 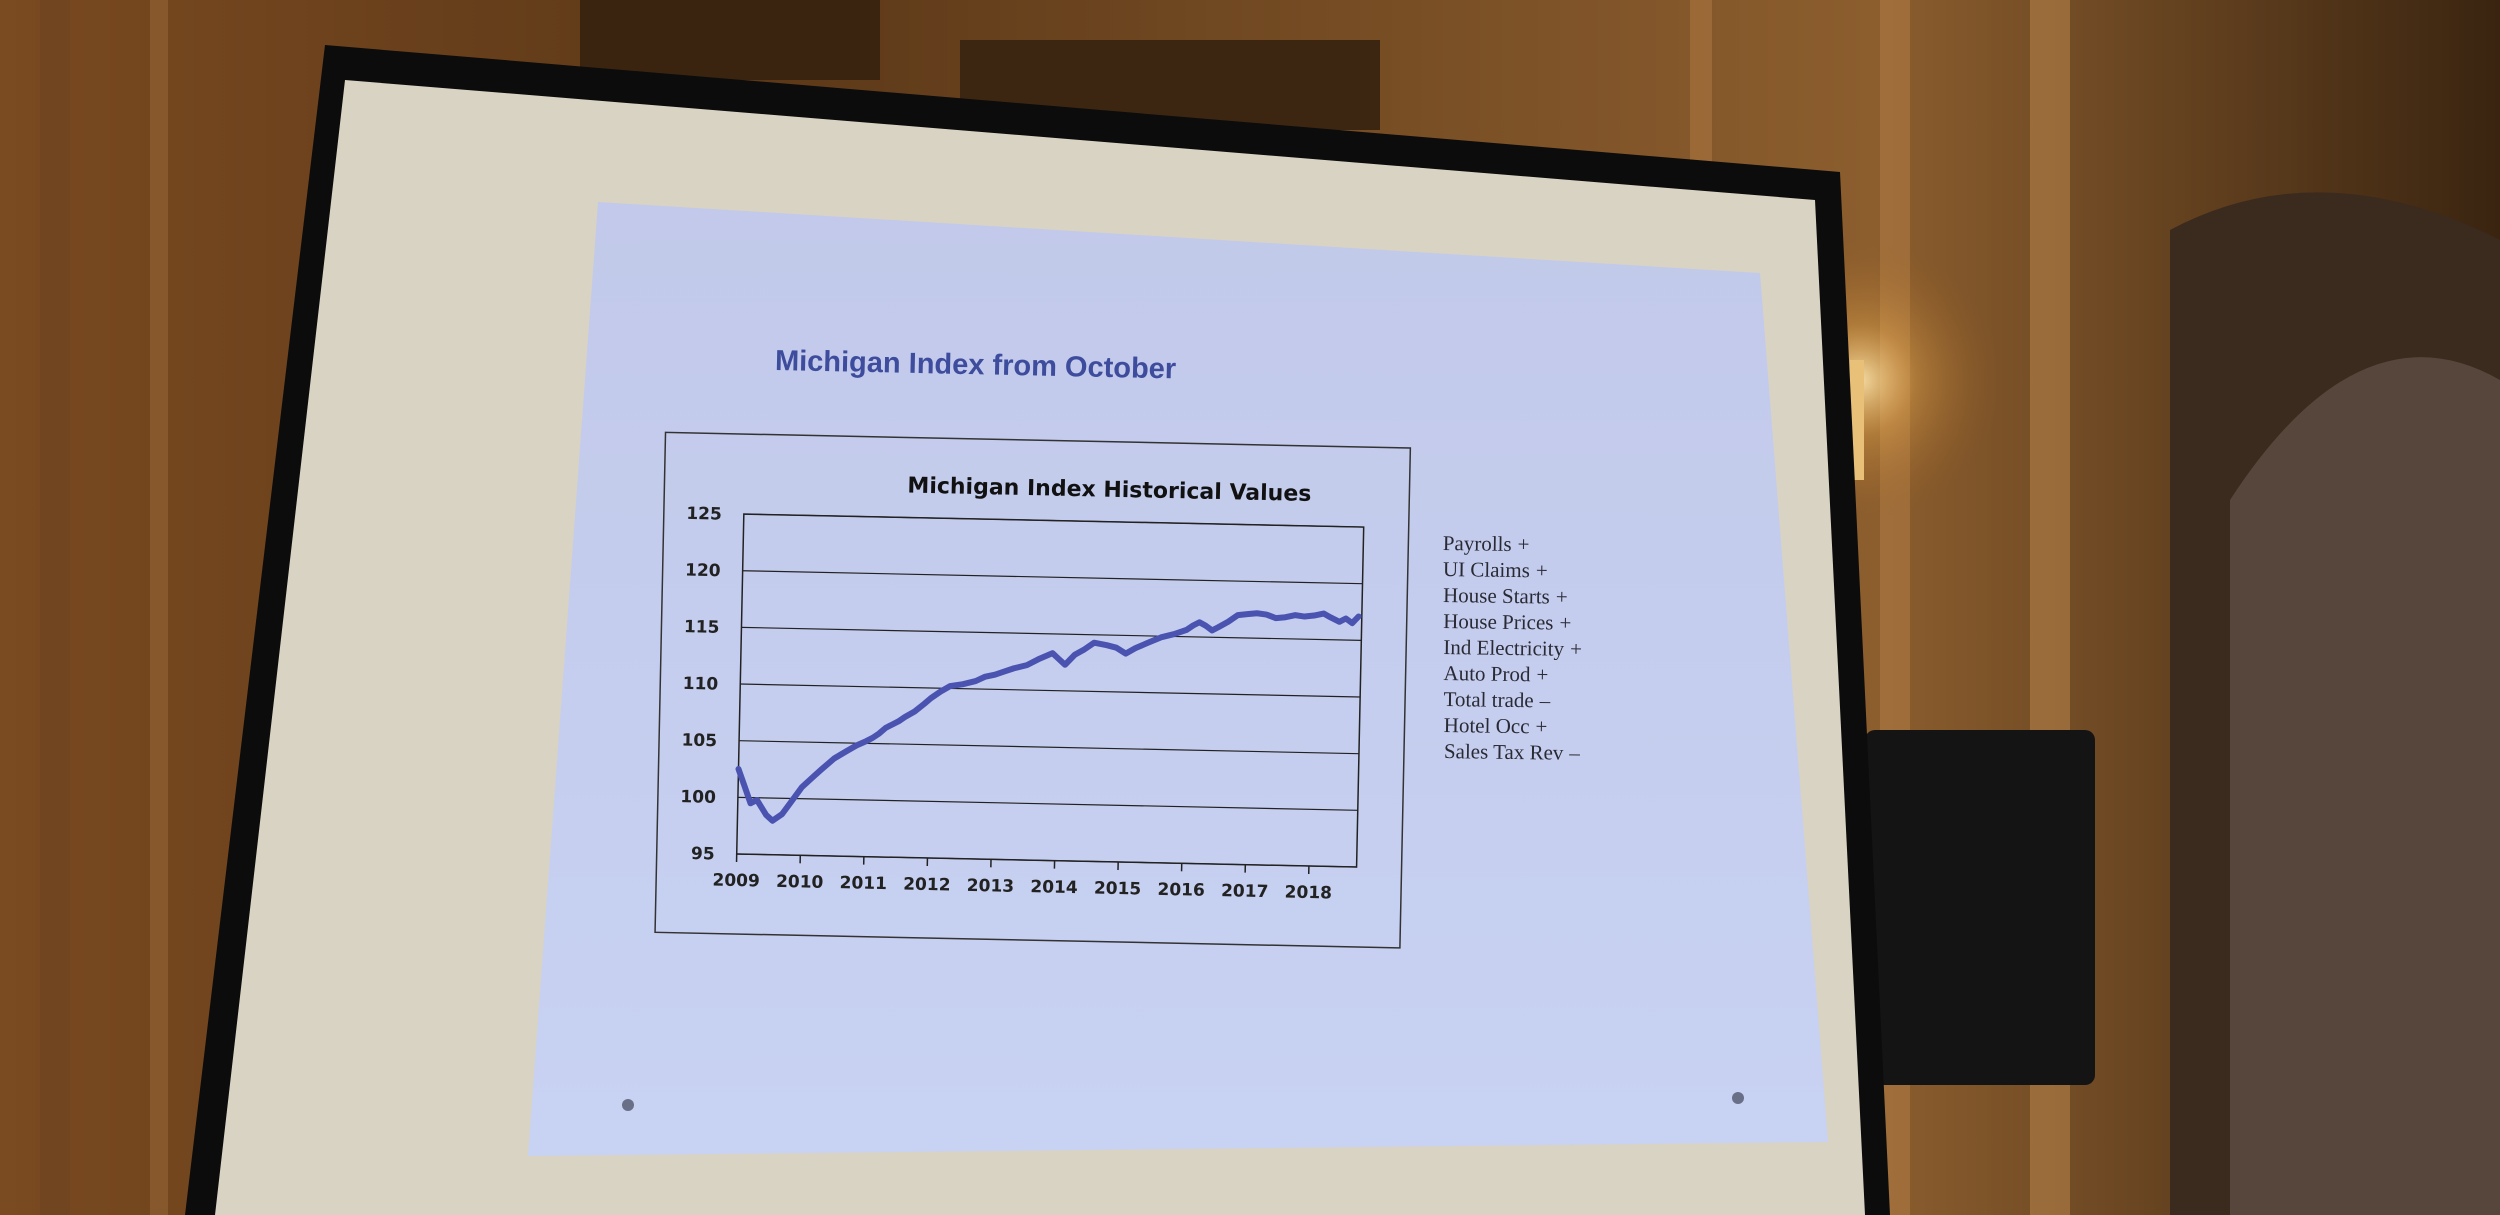 I want to click on y-tick-label: 120, so click(x=703, y=571).